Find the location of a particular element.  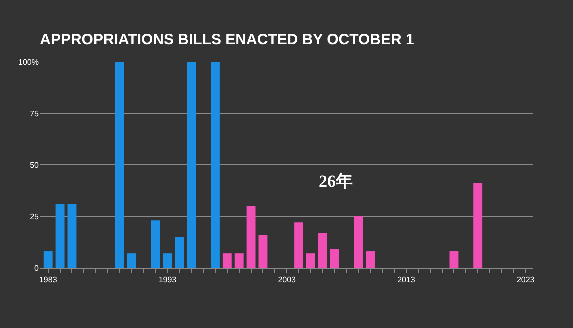

y-tick-label: 50 is located at coordinates (35, 165).